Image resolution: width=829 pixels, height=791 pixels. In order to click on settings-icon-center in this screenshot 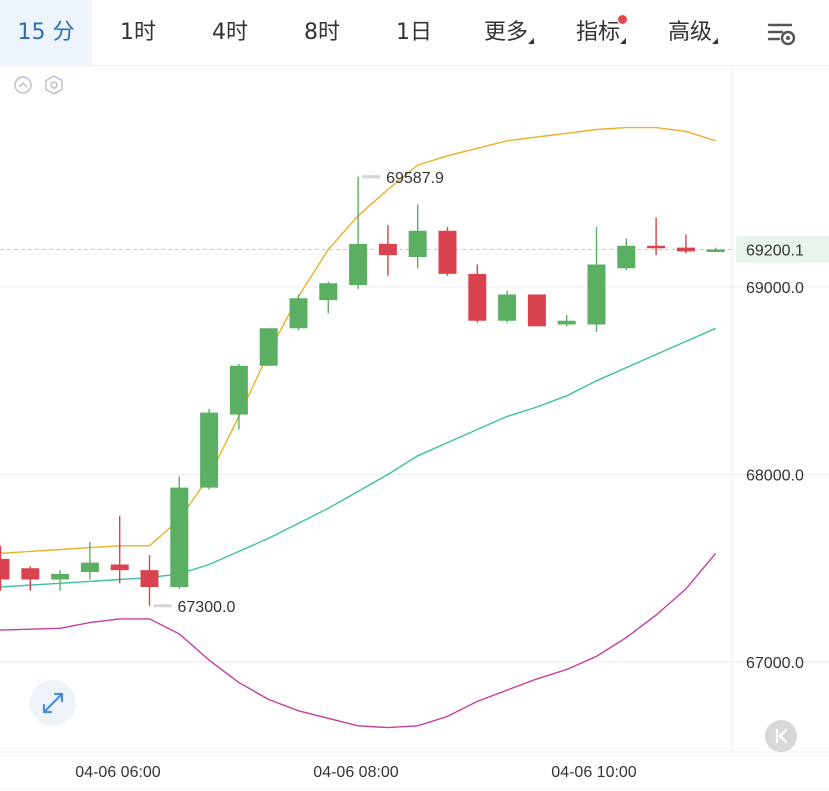, I will do `click(54, 85)`.